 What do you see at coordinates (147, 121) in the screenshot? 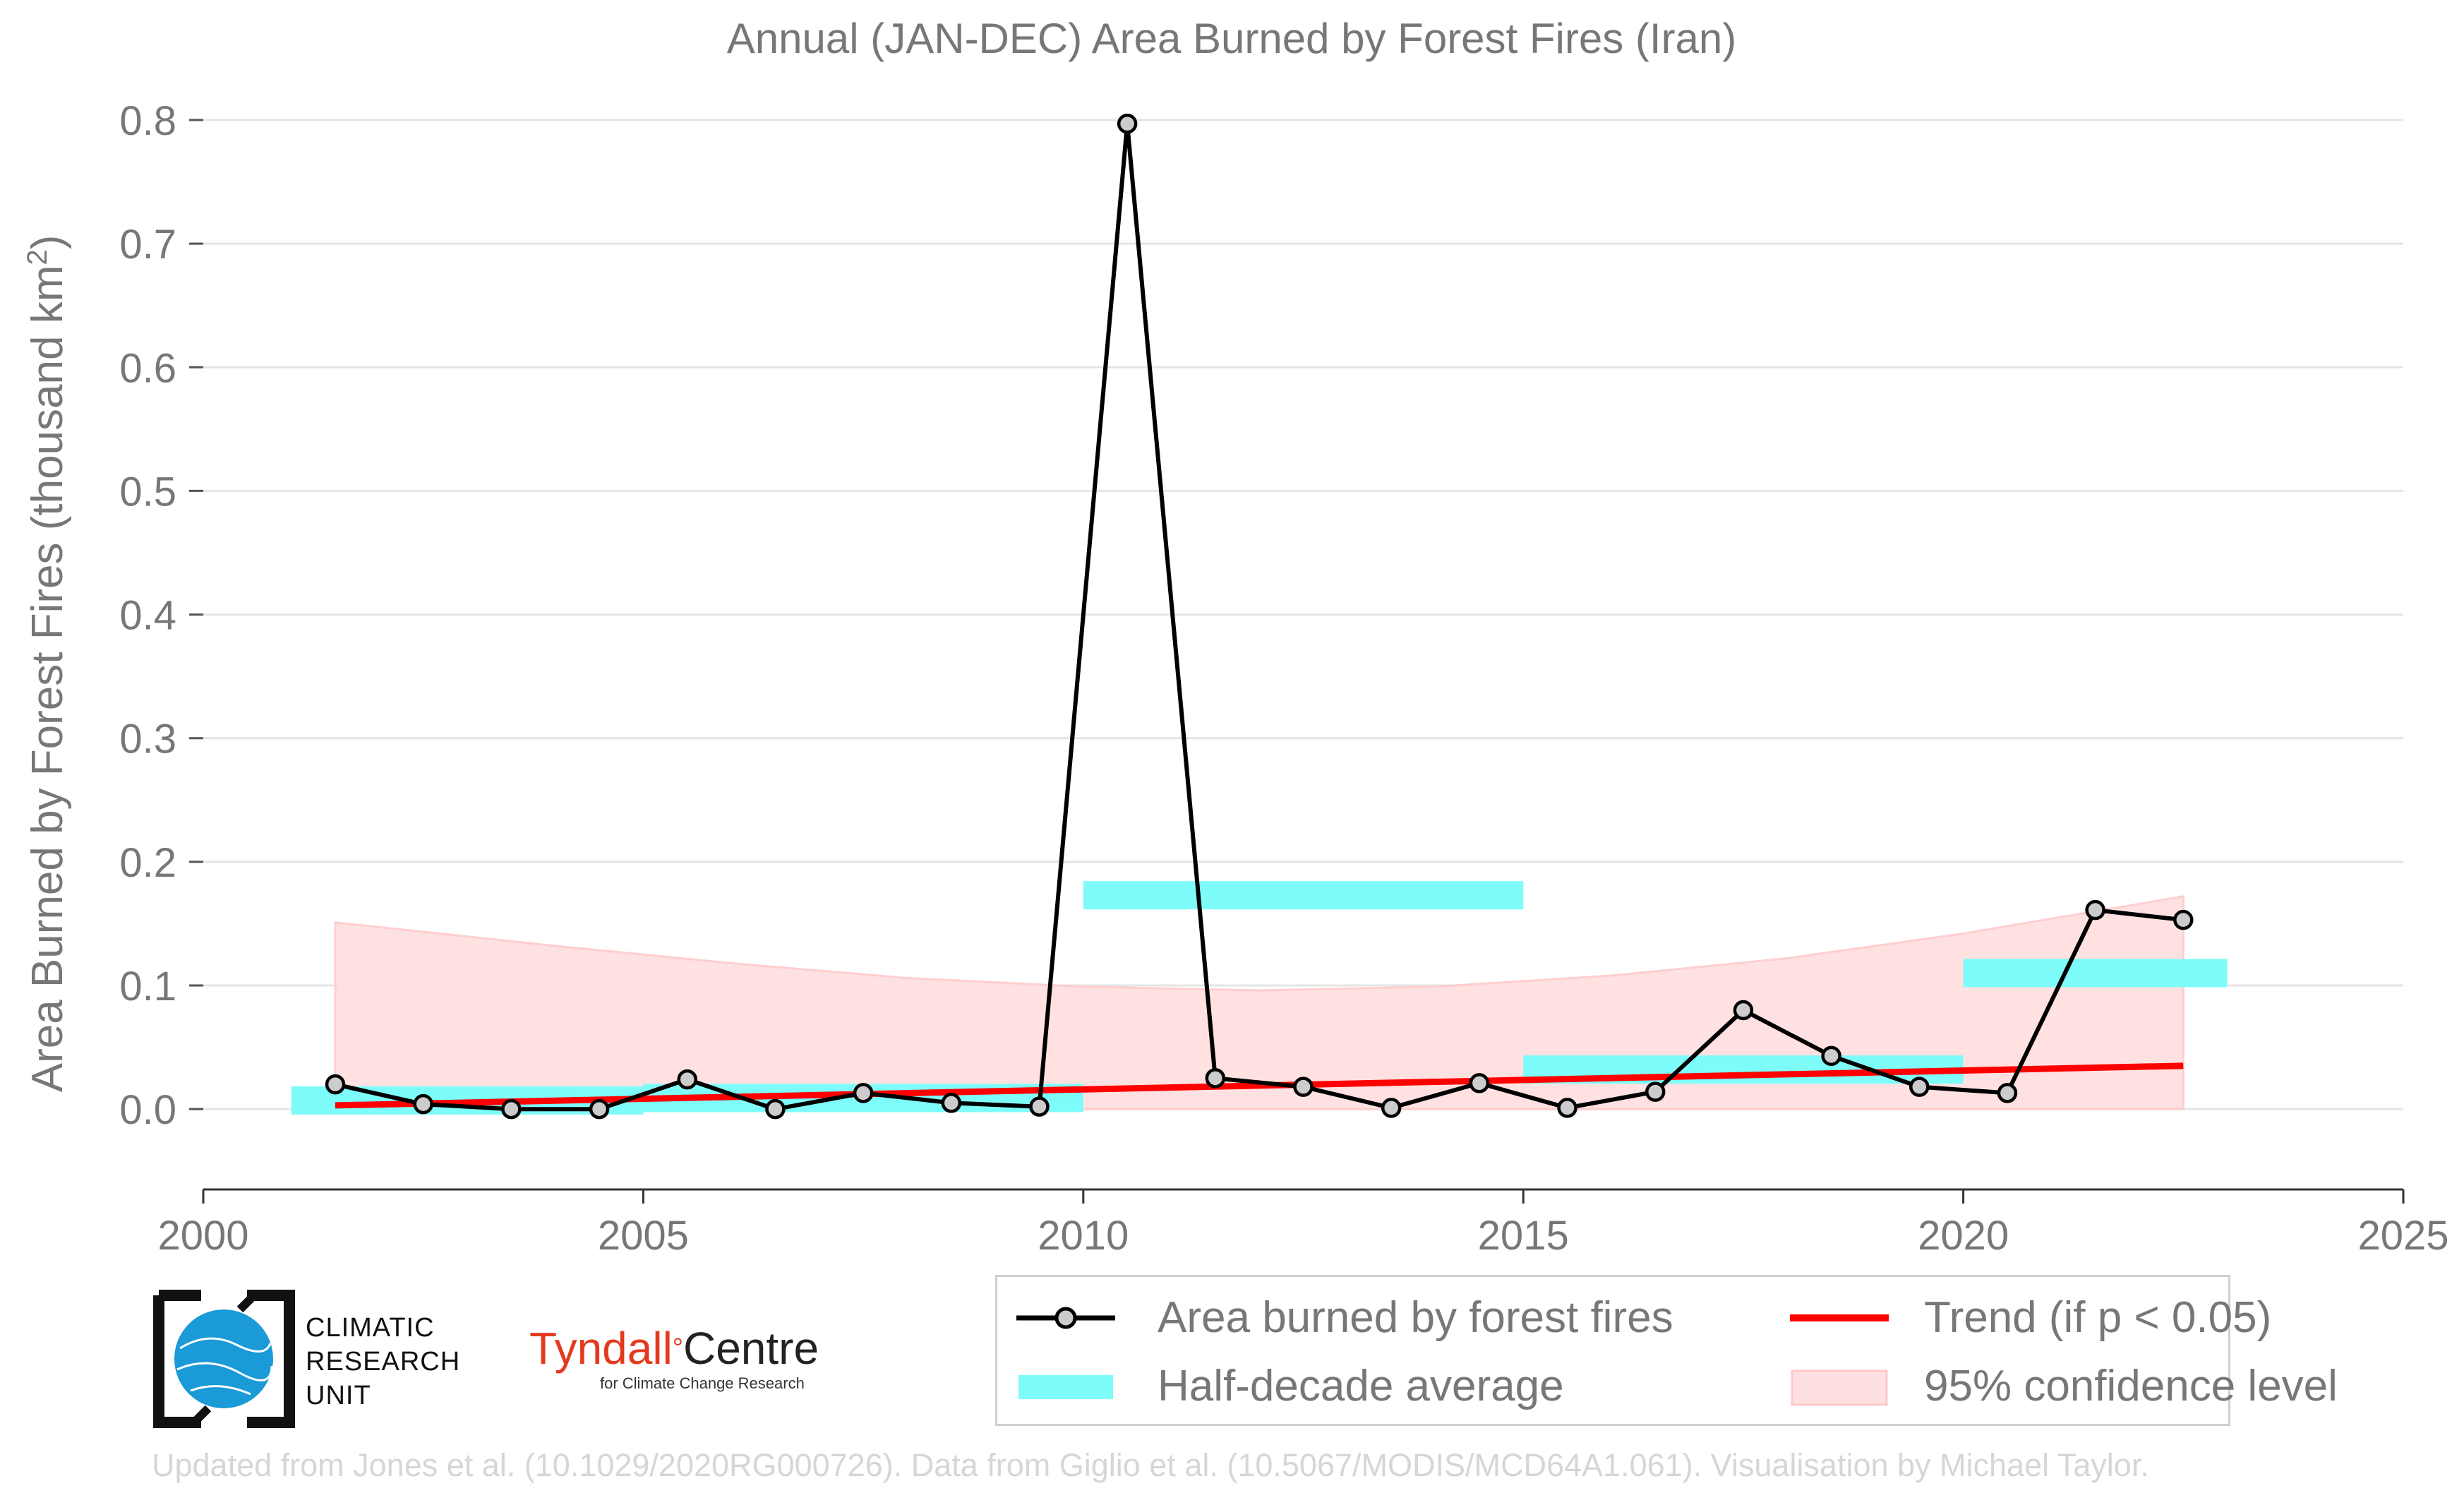
I see `y-tick-label: 0.8` at bounding box center [147, 121].